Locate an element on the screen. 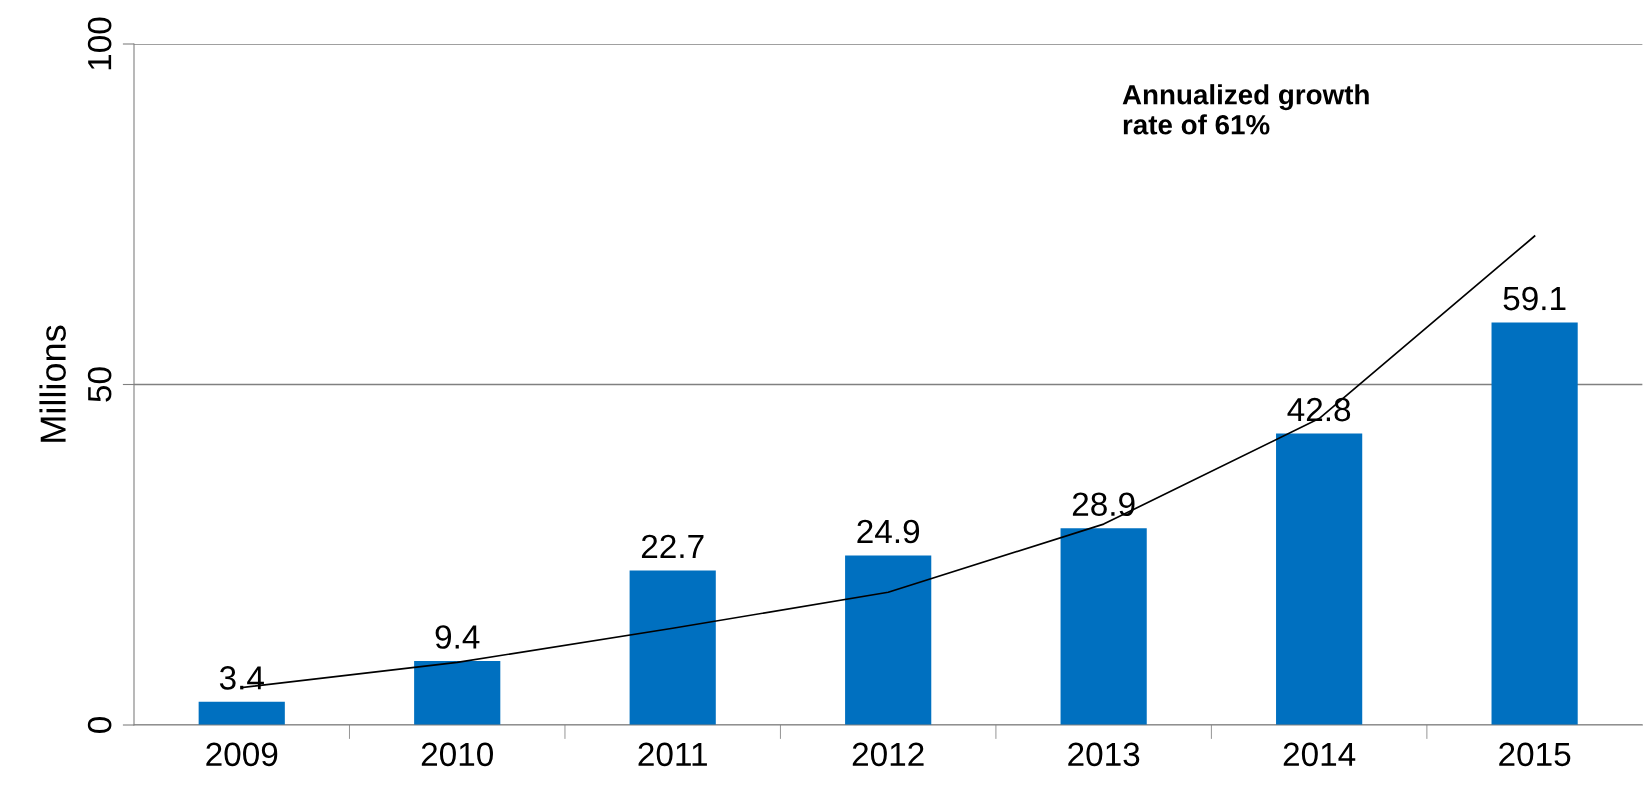 This screenshot has width=1644, height=798. x-tick-label: 2010 is located at coordinates (457, 754).